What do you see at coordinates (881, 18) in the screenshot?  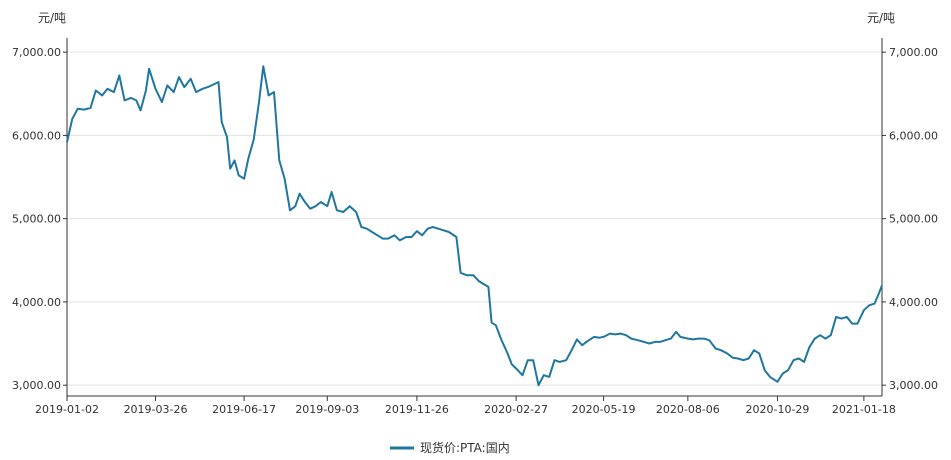 I see `right-unit-label: 元/吨` at bounding box center [881, 18].